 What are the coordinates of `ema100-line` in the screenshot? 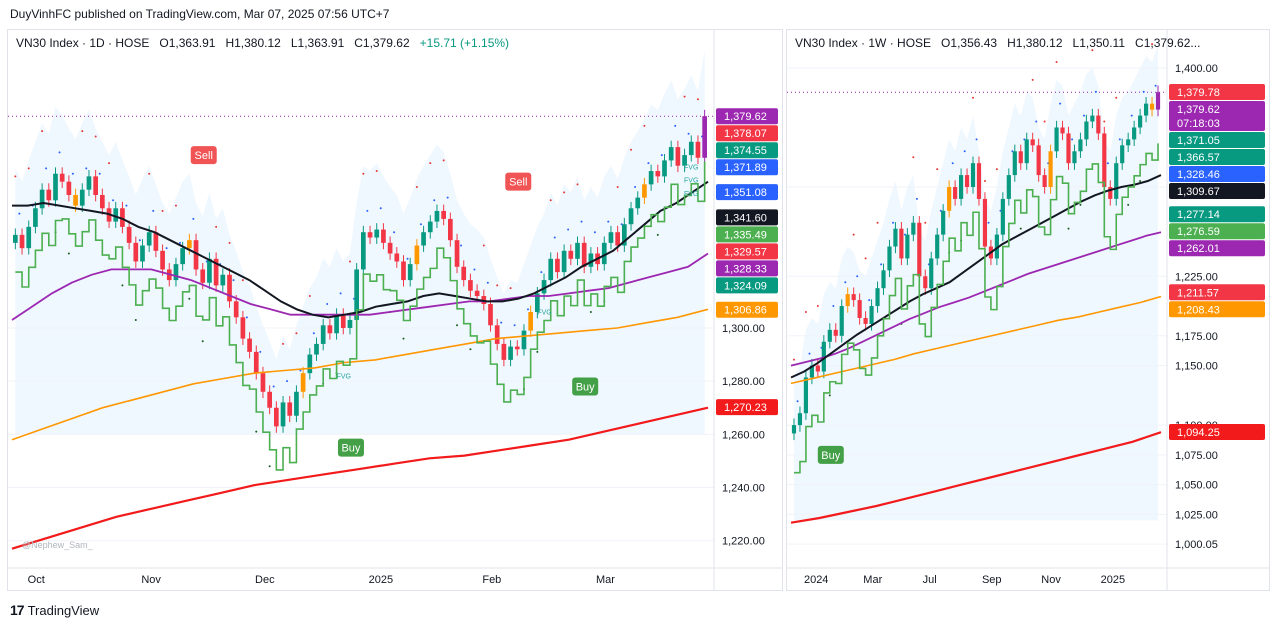 It's located at (360, 374).